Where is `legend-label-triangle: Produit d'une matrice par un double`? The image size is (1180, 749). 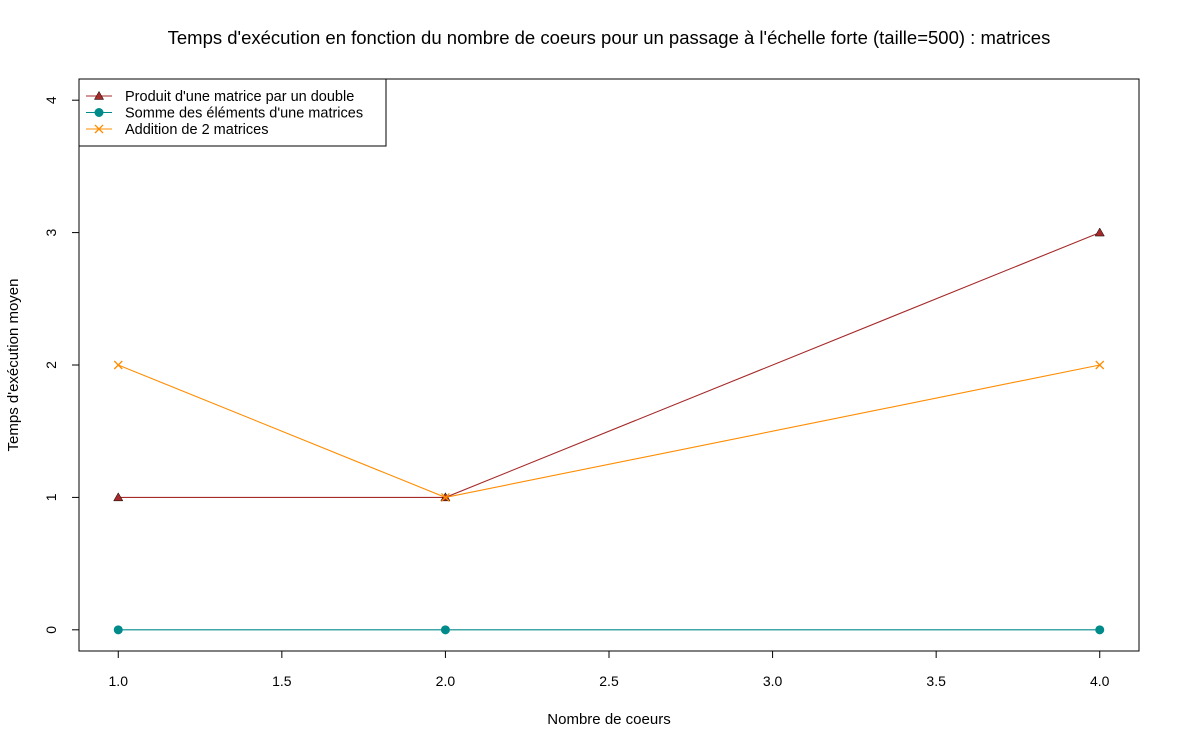 legend-label-triangle: Produit d'une matrice par un double is located at coordinates (239, 97).